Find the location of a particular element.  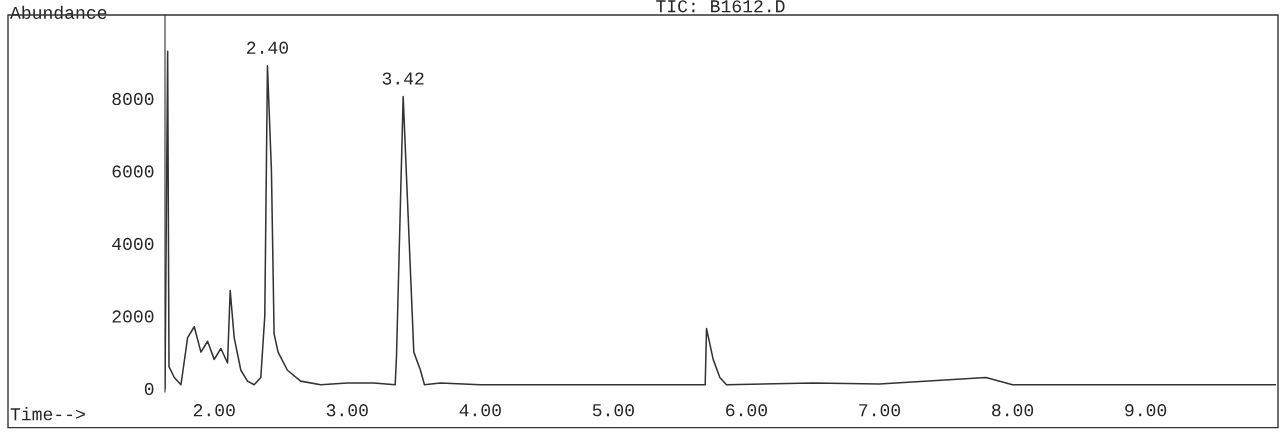

annotation: 3.42 is located at coordinates (403, 78).